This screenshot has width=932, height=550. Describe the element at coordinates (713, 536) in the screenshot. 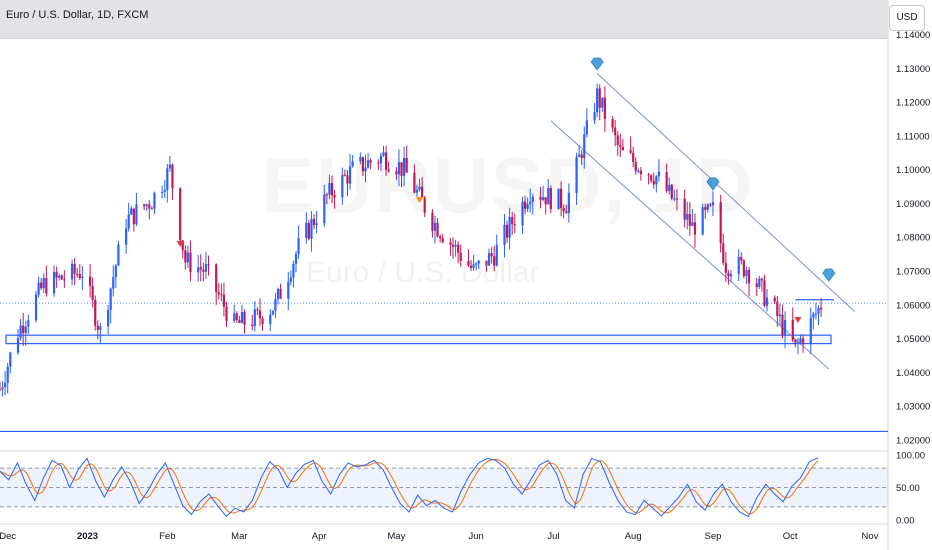

I see `time-tick-label: Sep` at that location.